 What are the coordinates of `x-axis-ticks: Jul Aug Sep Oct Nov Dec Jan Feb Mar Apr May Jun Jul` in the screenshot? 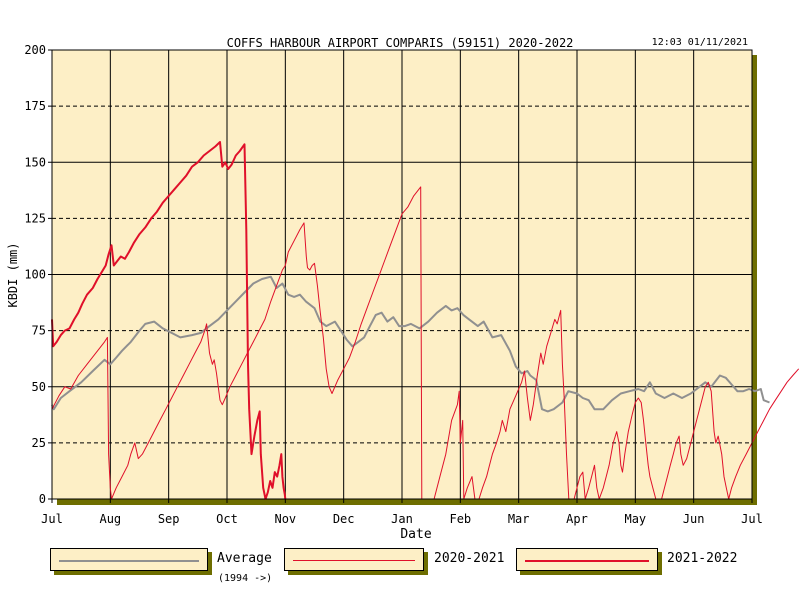 It's located at (402, 512).